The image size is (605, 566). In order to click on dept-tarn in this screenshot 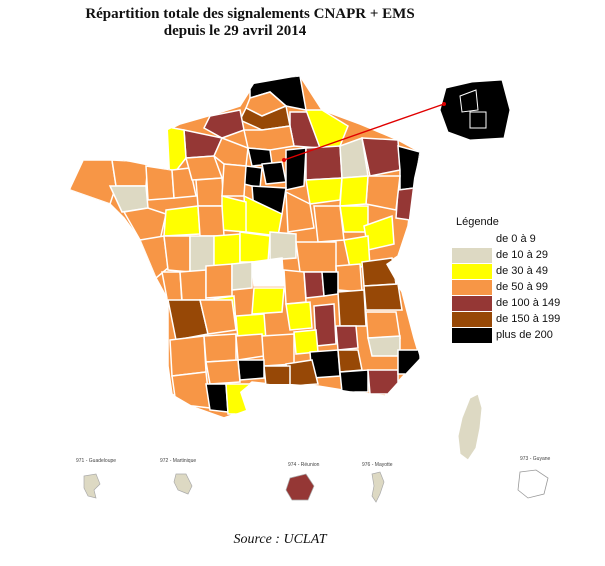, I will do `click(277, 376)`.